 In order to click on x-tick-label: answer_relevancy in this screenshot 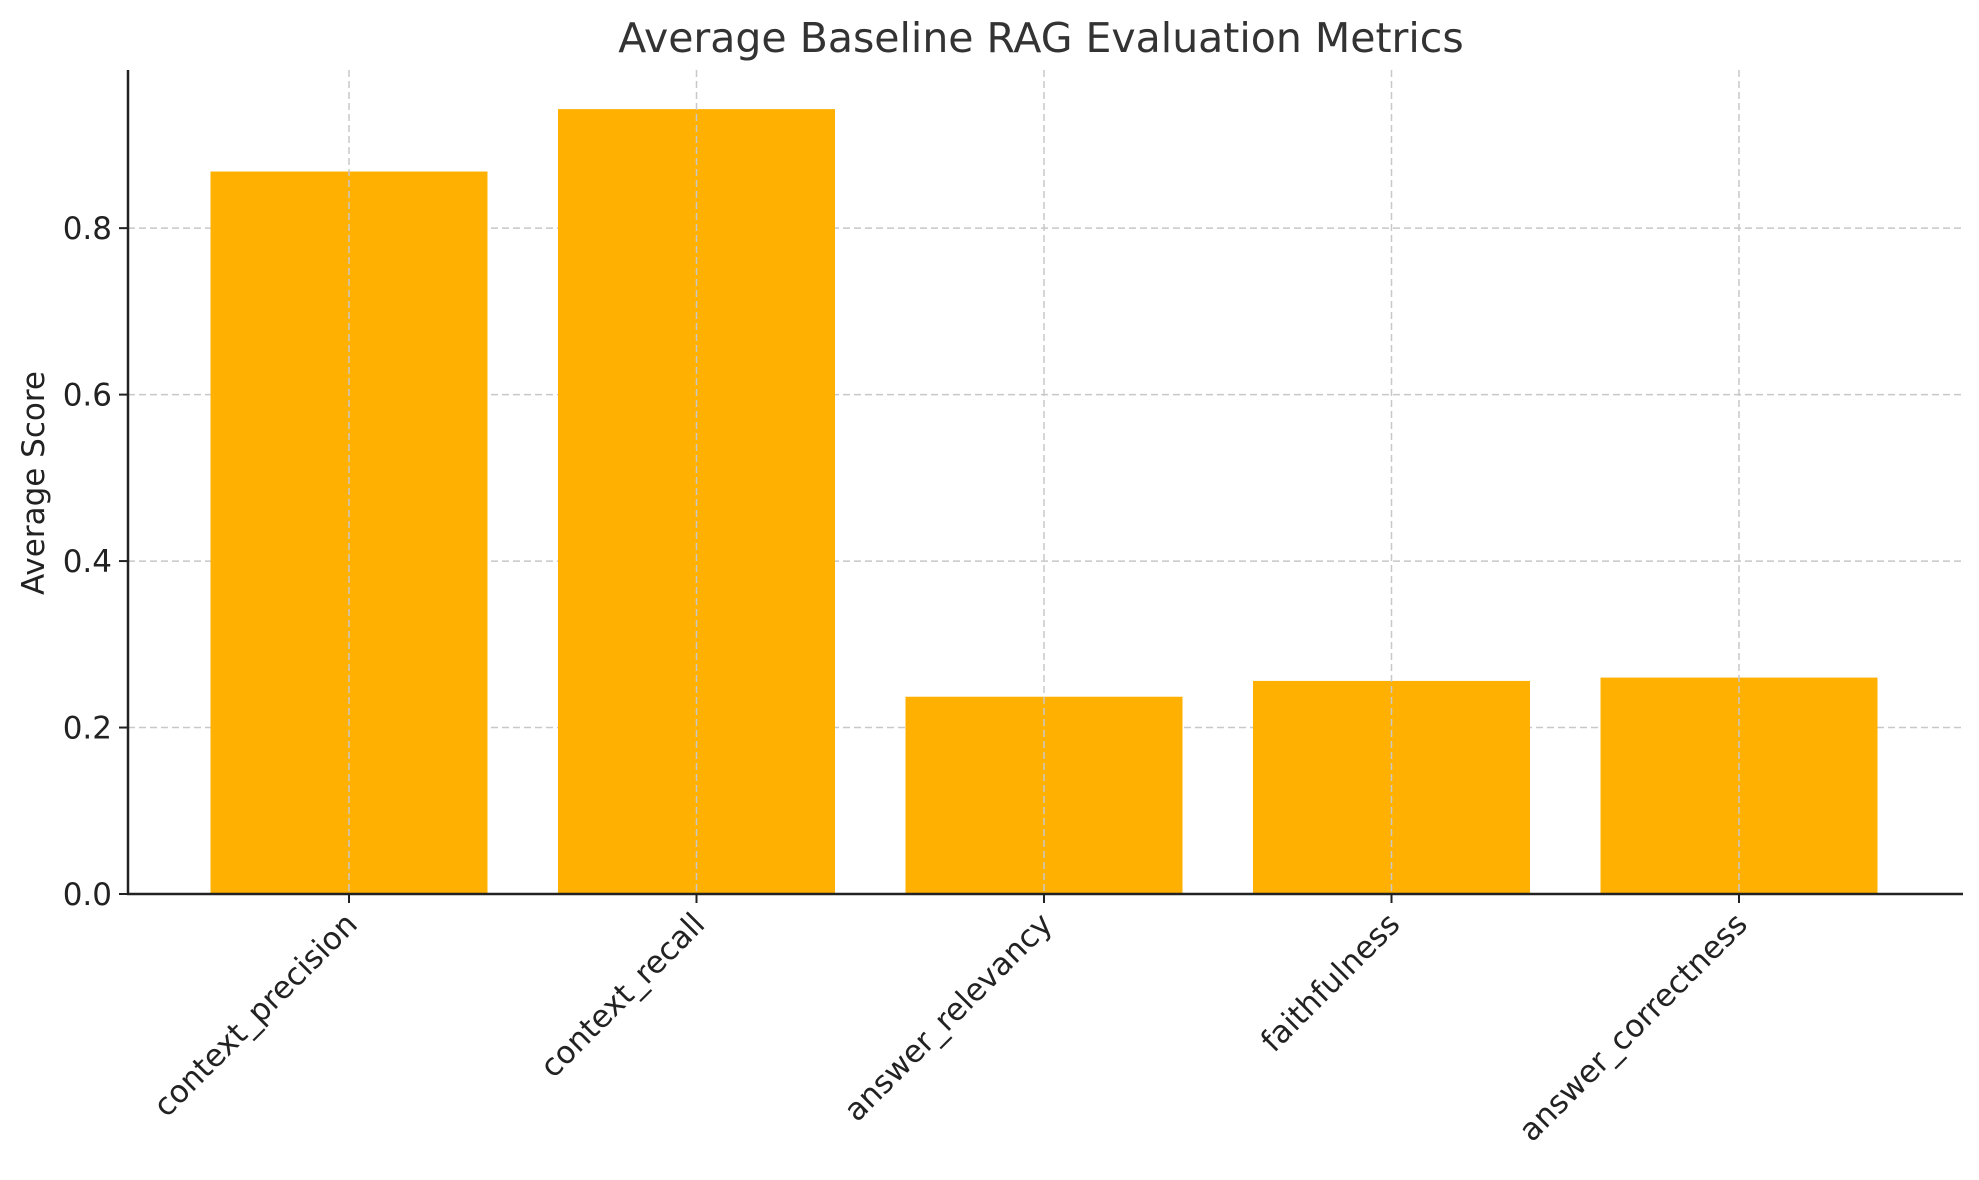, I will do `click(948, 1017)`.